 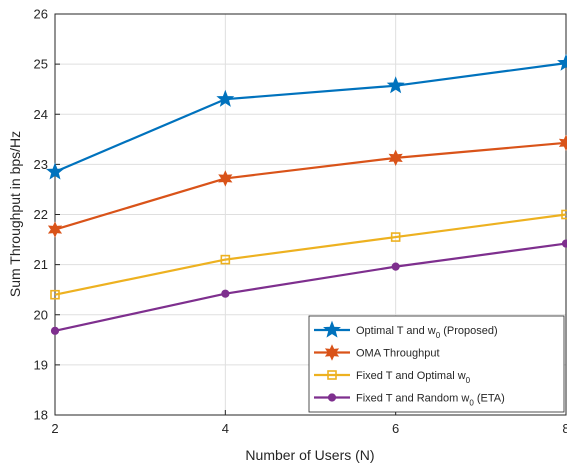 I want to click on legend-label-main: Fixed T and Optimal w, so click(x=411, y=376).